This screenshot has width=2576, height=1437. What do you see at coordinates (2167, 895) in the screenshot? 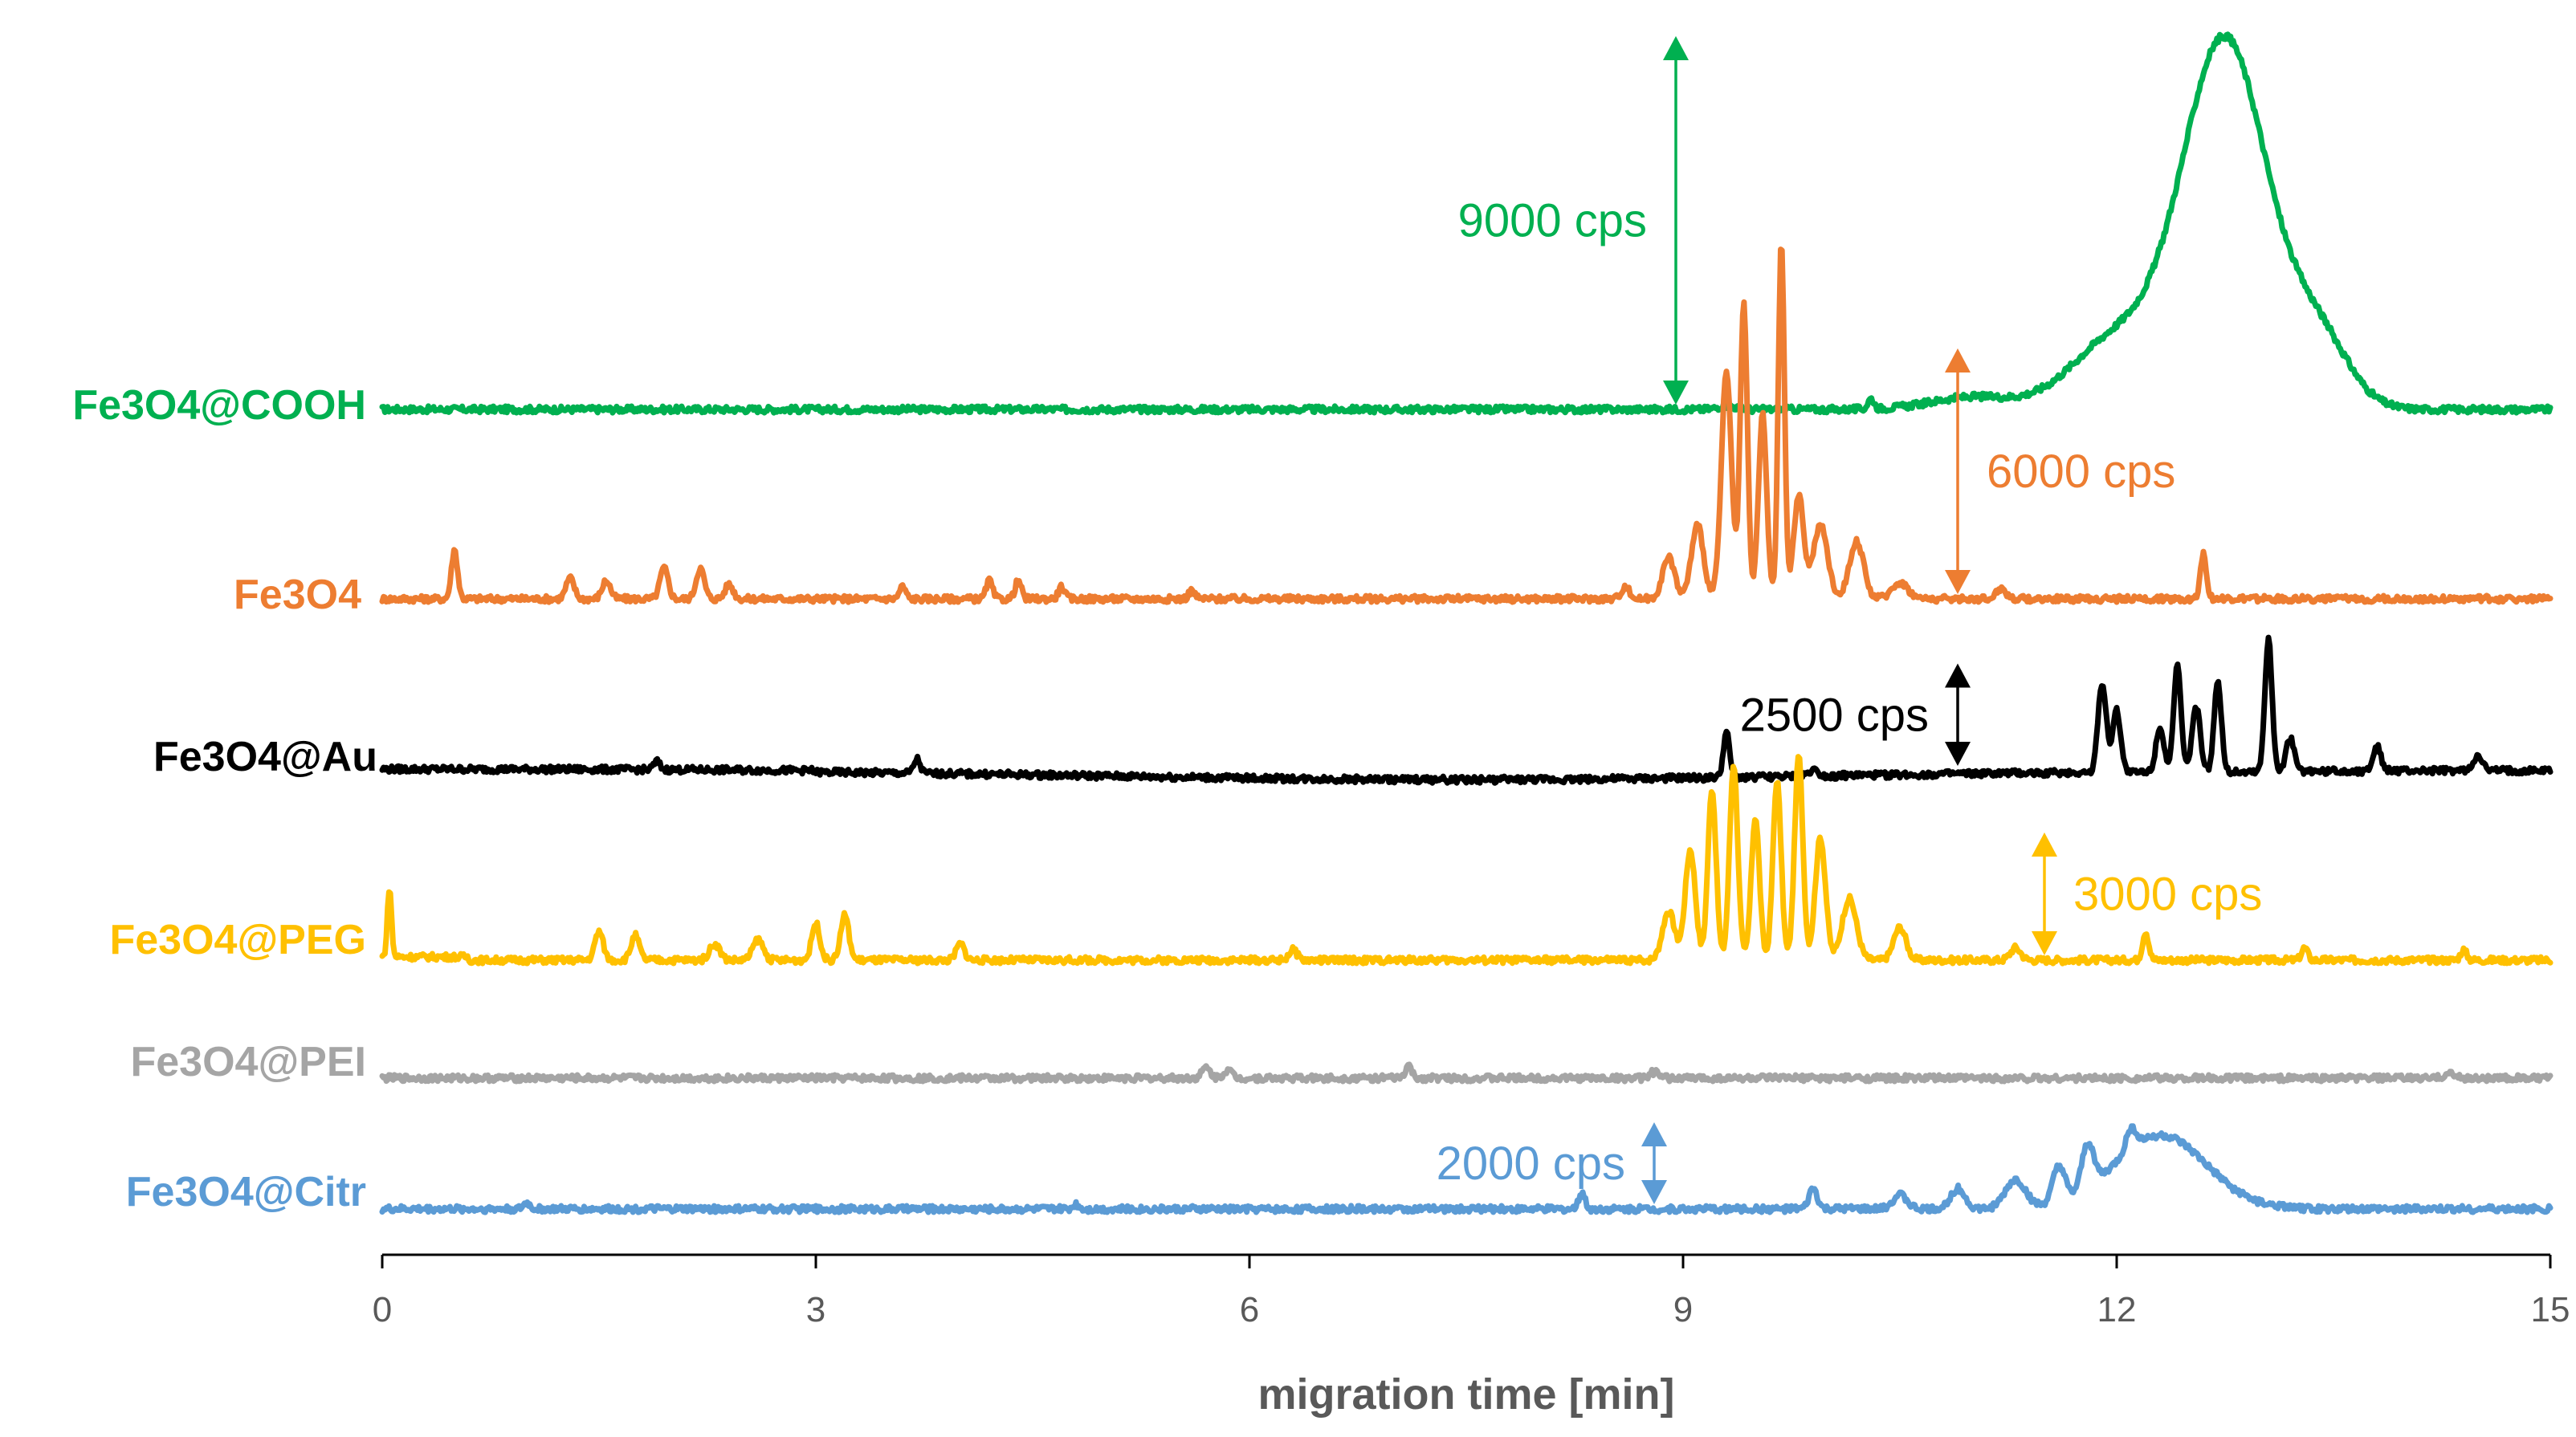
I see `annotation-label: 3000 cps` at bounding box center [2167, 895].